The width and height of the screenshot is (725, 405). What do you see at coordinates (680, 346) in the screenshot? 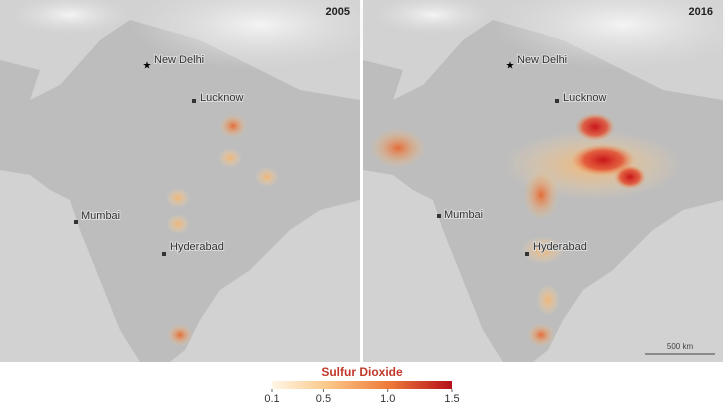
I see `scale-label: 500 km` at bounding box center [680, 346].